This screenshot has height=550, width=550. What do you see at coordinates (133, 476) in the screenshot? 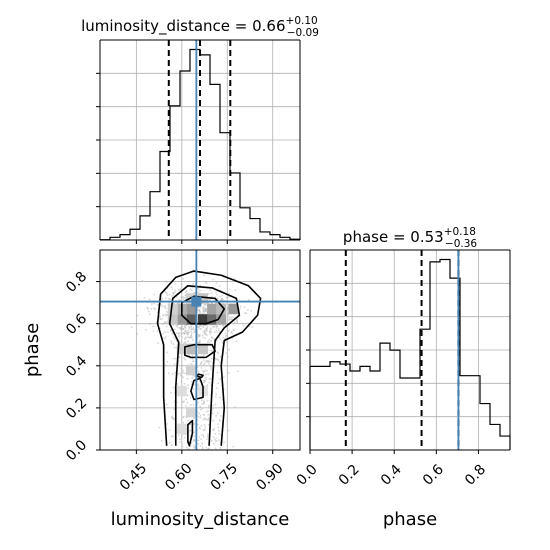
I see `x-tick-label-luminosity-distance: 0.45` at bounding box center [133, 476].